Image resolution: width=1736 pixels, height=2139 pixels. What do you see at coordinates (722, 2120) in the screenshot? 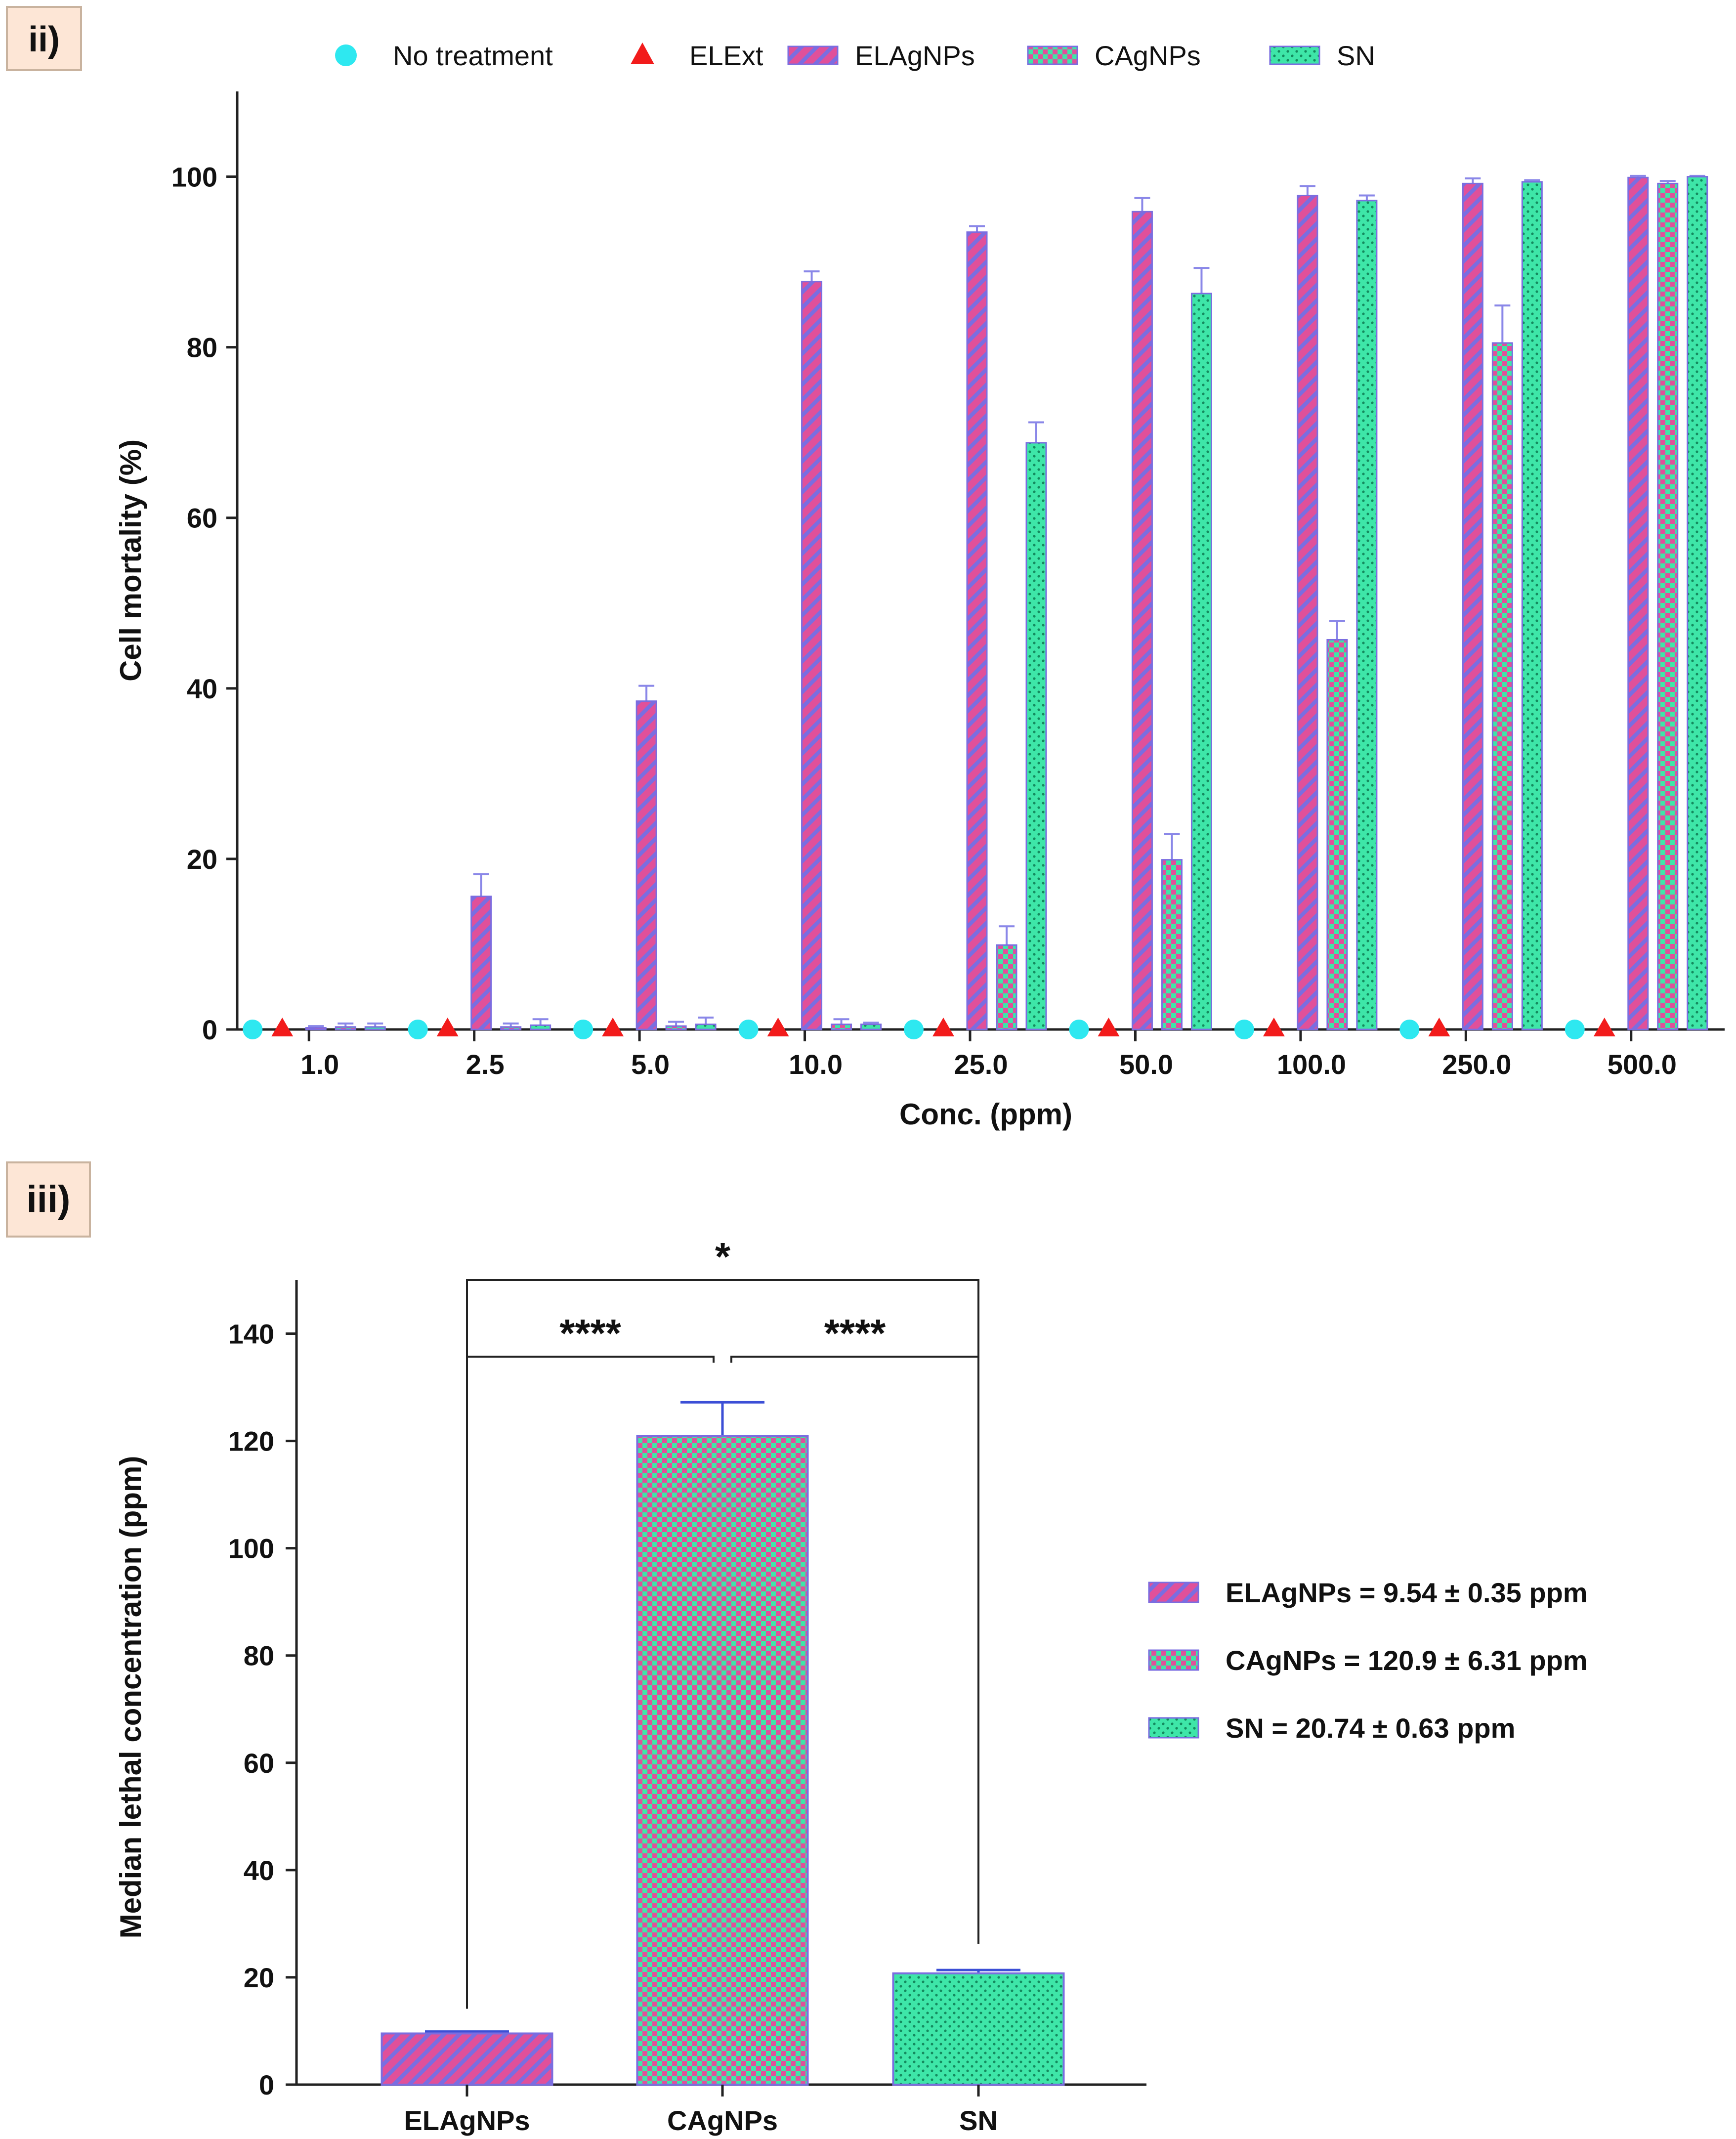
I see `x-tick-label: CAgNPs` at bounding box center [722, 2120].